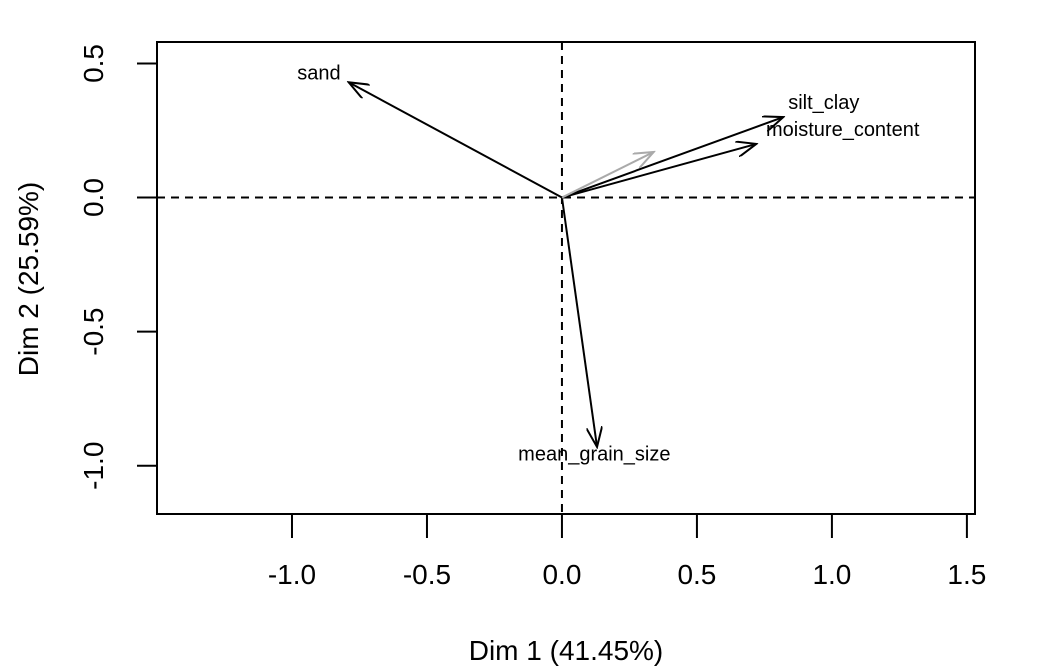  What do you see at coordinates (843, 130) in the screenshot?
I see `vector-label-moisture-content: moisture_content` at bounding box center [843, 130].